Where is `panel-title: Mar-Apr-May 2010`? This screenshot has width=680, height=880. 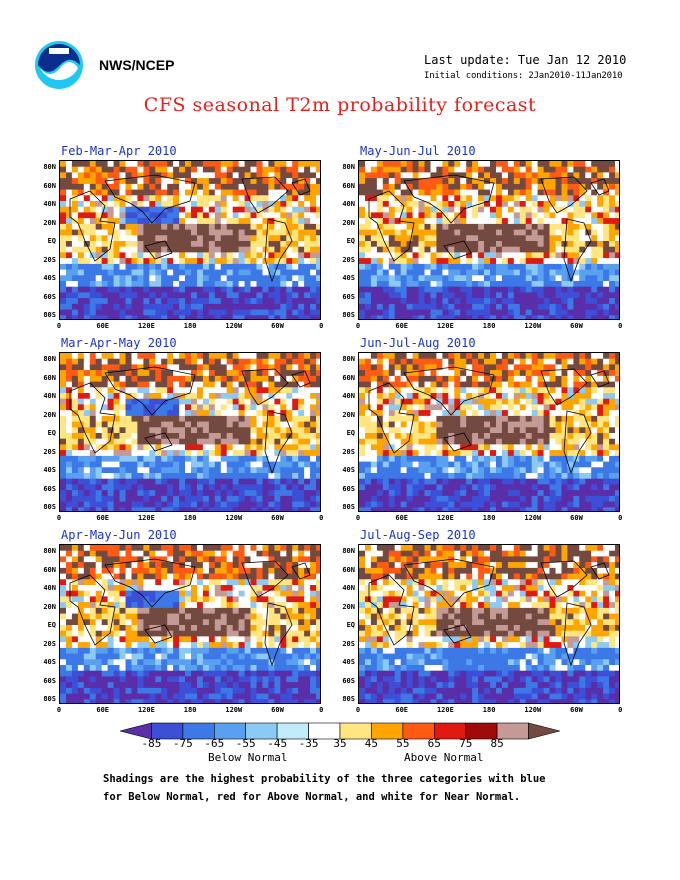 panel-title: Mar-Apr-May 2010 is located at coordinates (119, 343).